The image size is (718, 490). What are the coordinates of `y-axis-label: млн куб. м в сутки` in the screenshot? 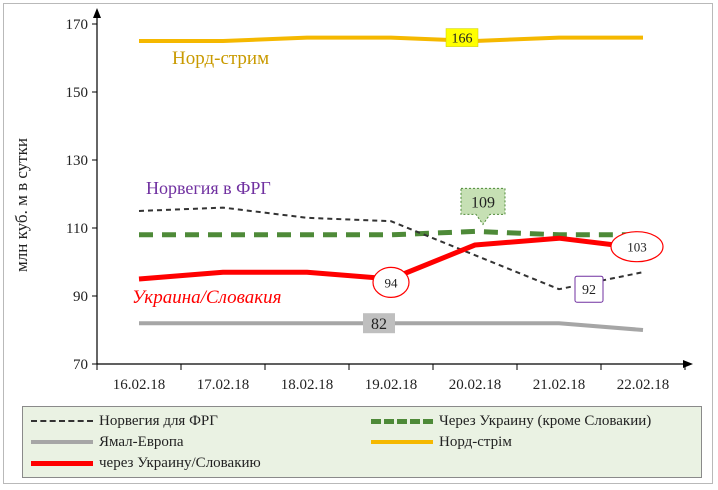 It's located at (21, 205).